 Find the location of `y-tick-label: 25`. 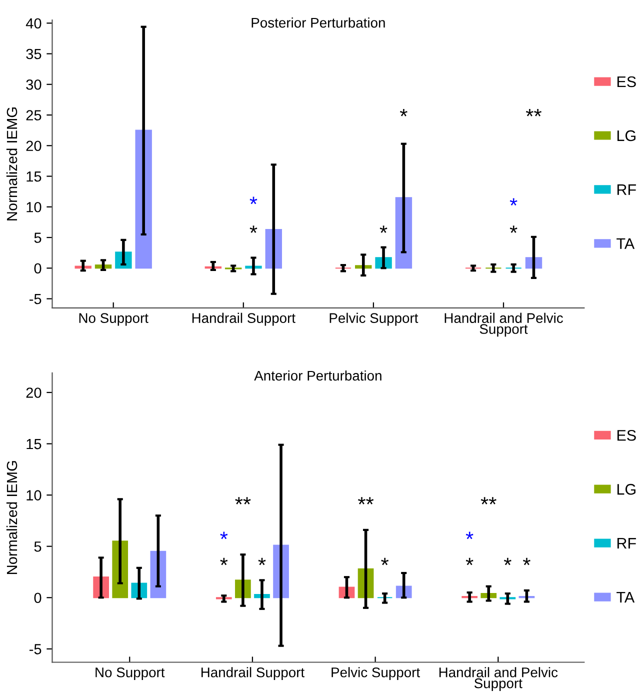

y-tick-label: 25 is located at coordinates (34, 115).